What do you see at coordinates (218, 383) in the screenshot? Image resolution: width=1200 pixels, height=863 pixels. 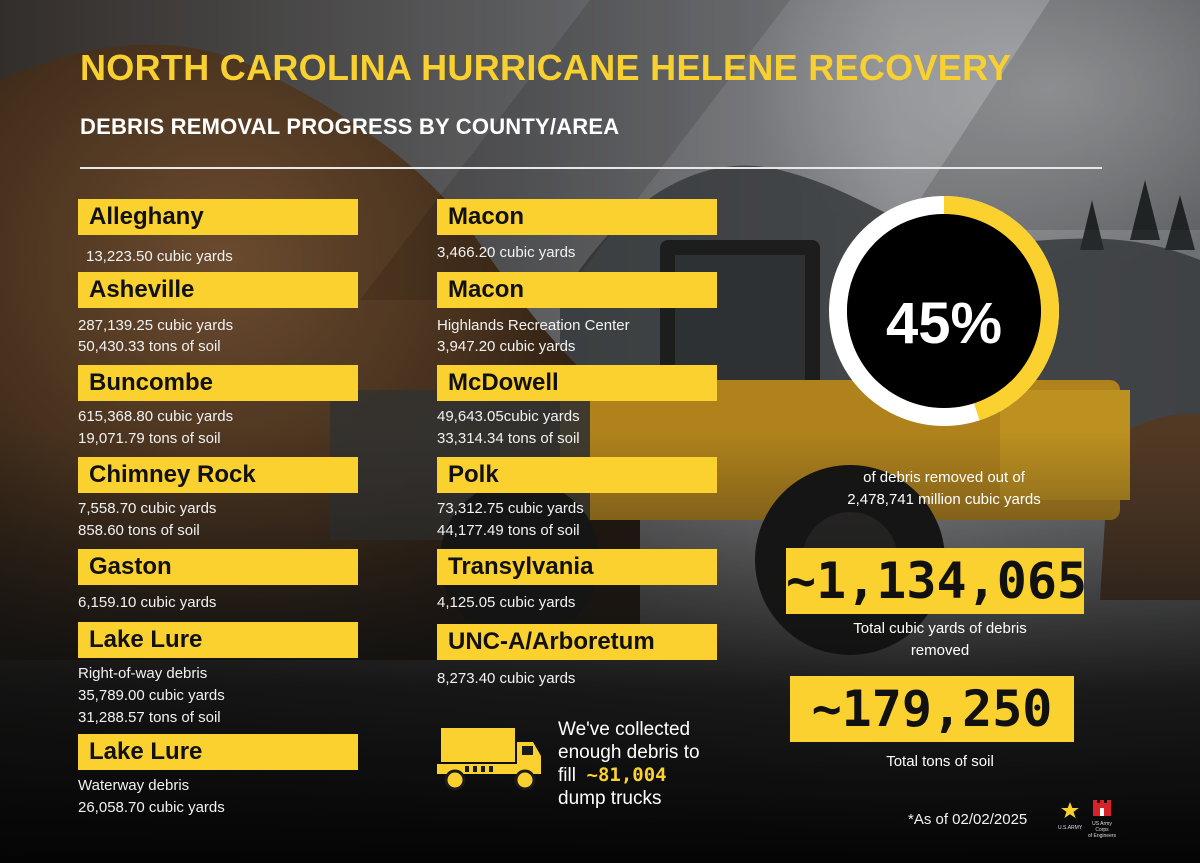 I see `county-label-buncombe: Buncombe` at bounding box center [218, 383].